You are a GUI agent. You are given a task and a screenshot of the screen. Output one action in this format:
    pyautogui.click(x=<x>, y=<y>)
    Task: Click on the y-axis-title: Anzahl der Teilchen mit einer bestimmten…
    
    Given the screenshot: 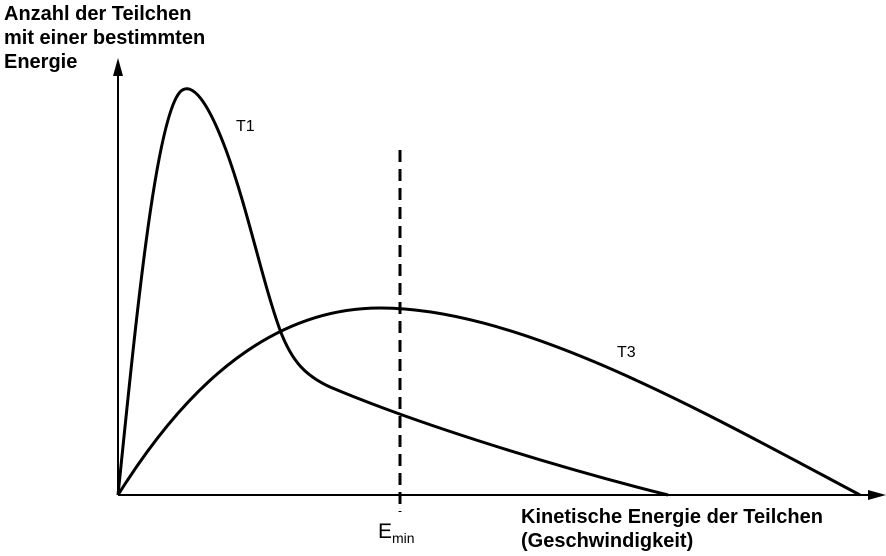 What is the action you would take?
    pyautogui.click(x=104, y=38)
    